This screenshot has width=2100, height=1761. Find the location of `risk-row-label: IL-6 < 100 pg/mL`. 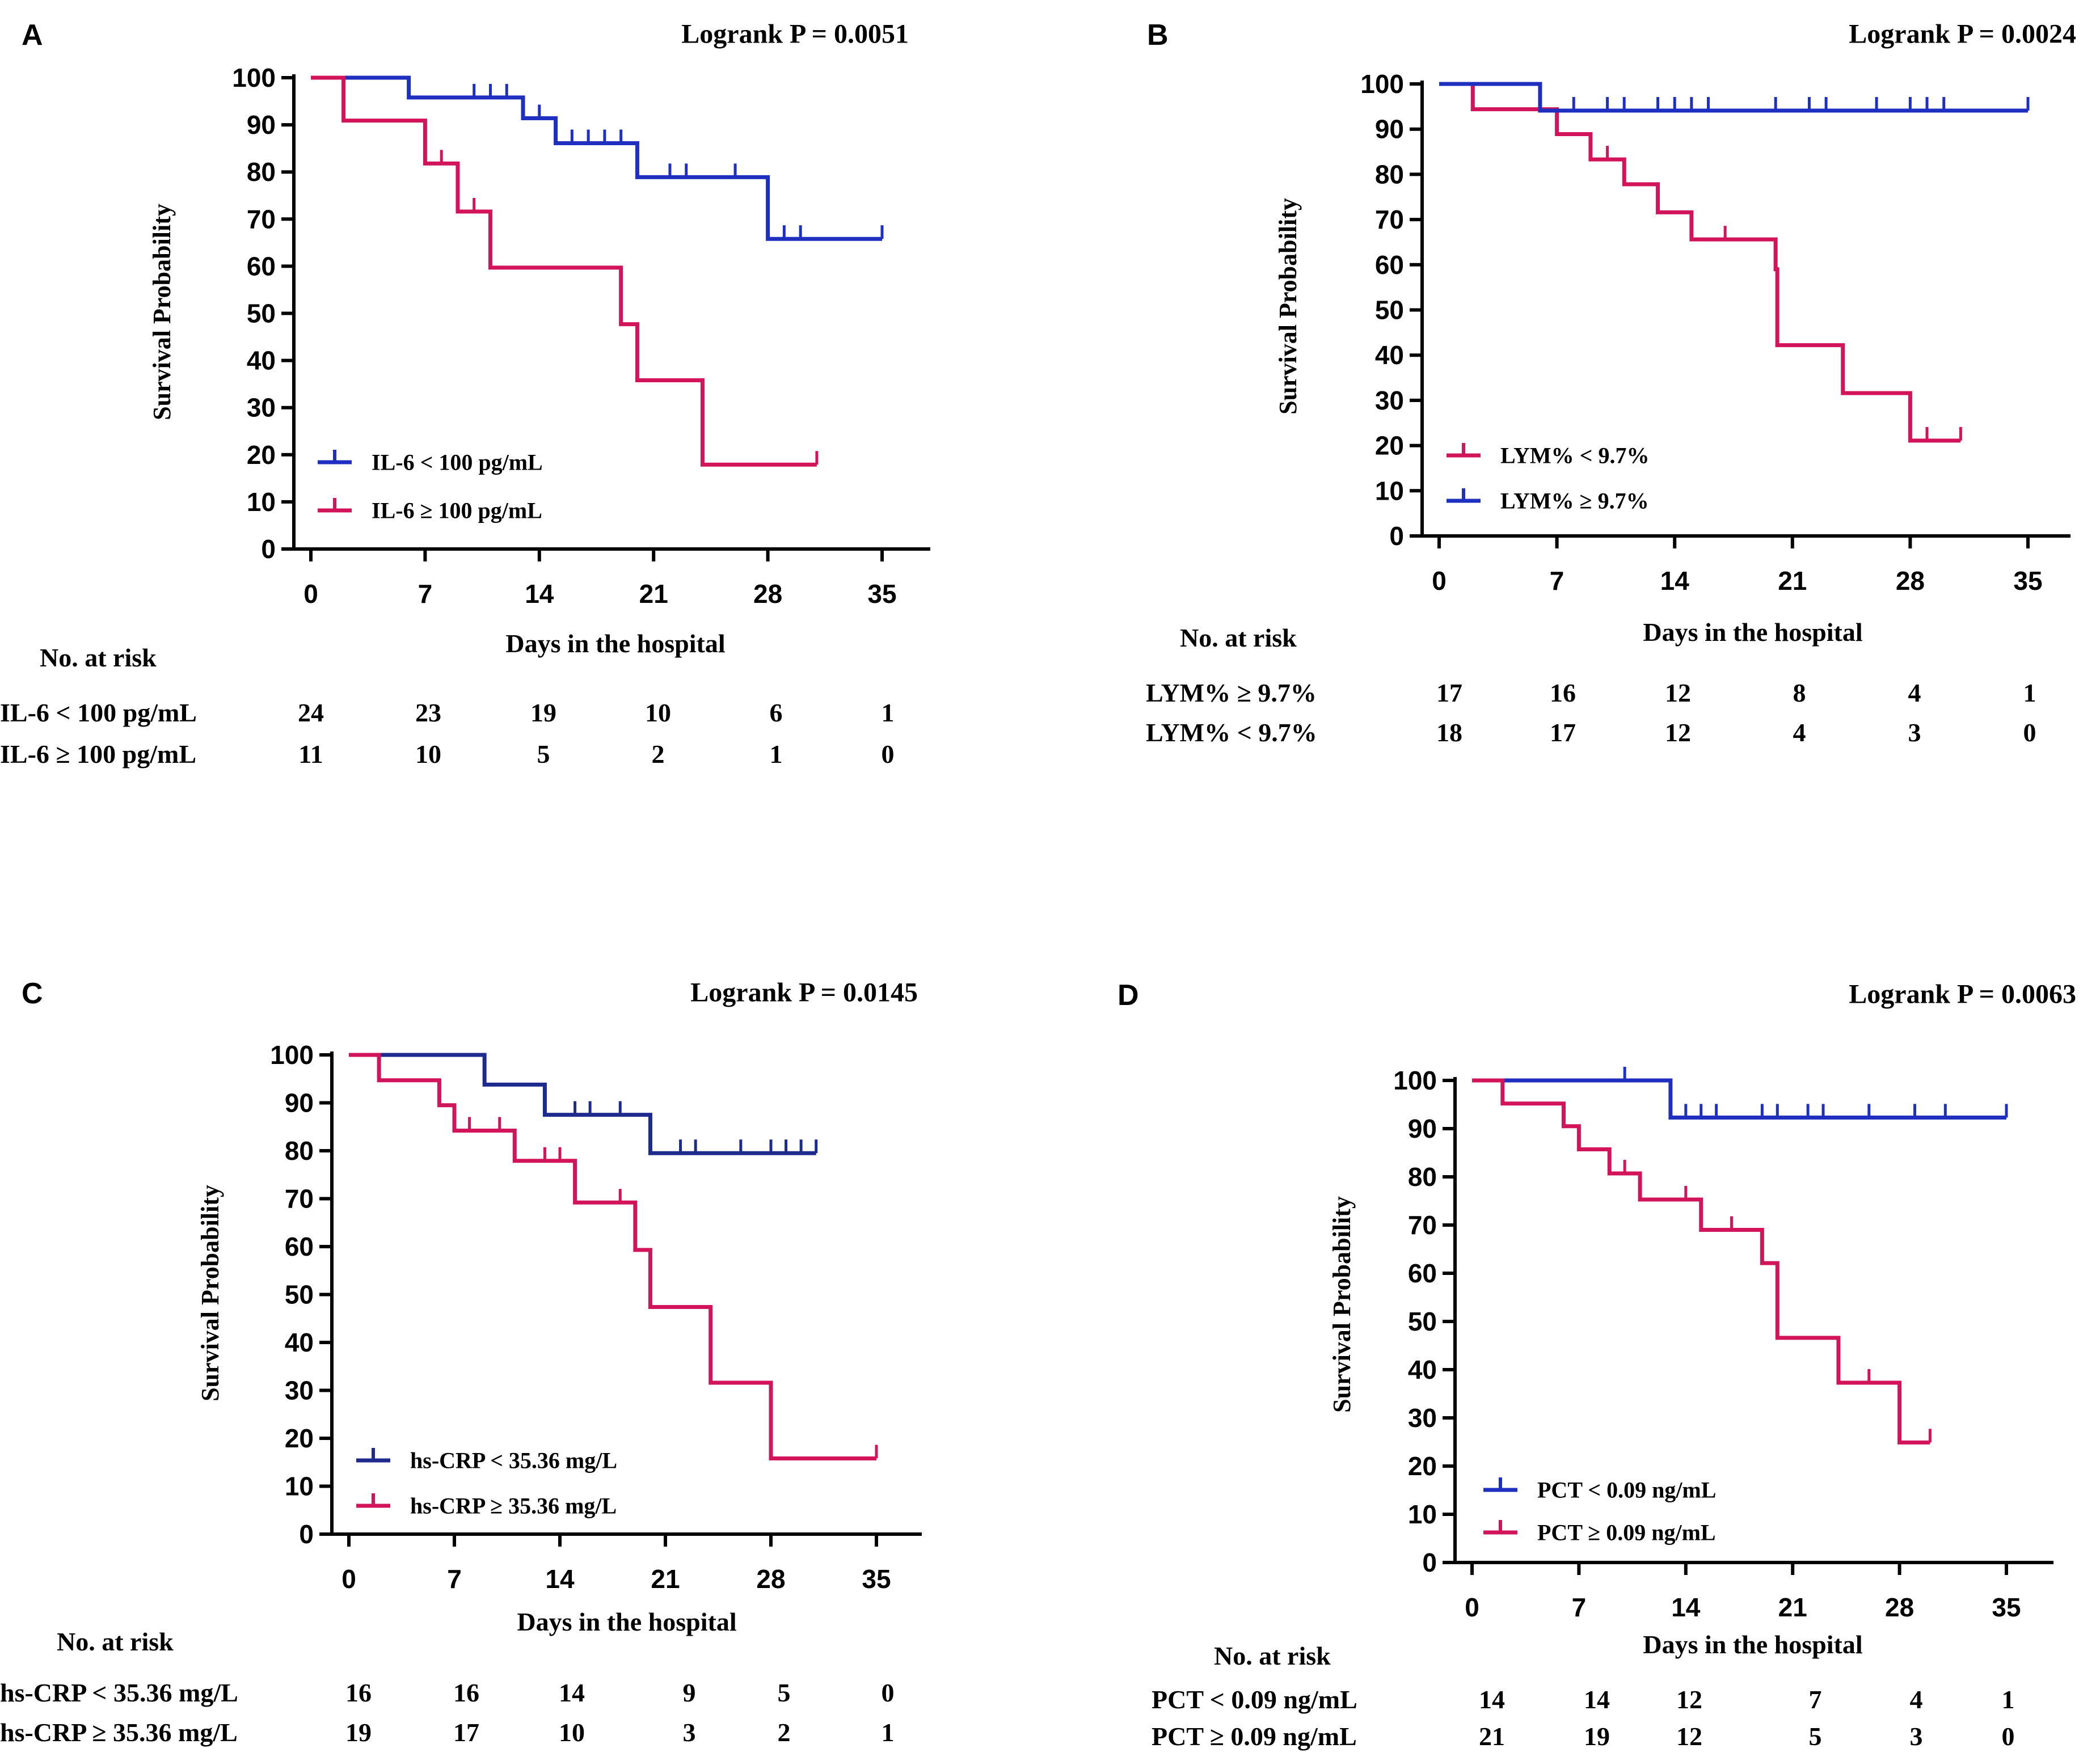

risk-row-label: IL-6 < 100 pg/mL is located at coordinates (98, 712).